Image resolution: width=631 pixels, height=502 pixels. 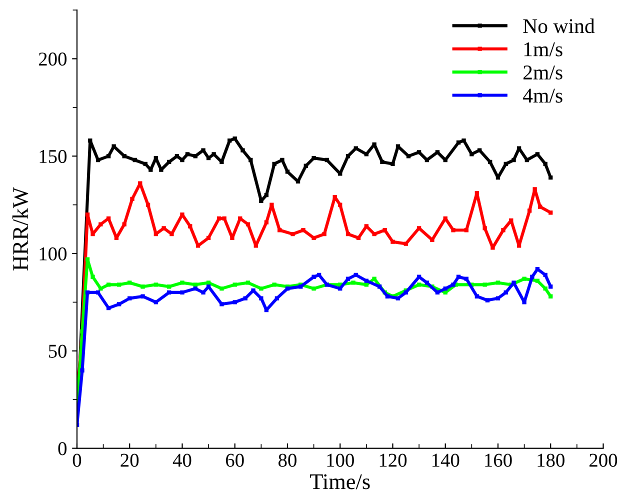 What do you see at coordinates (393, 460) in the screenshot?
I see `x-tick-label: 120` at bounding box center [393, 460].